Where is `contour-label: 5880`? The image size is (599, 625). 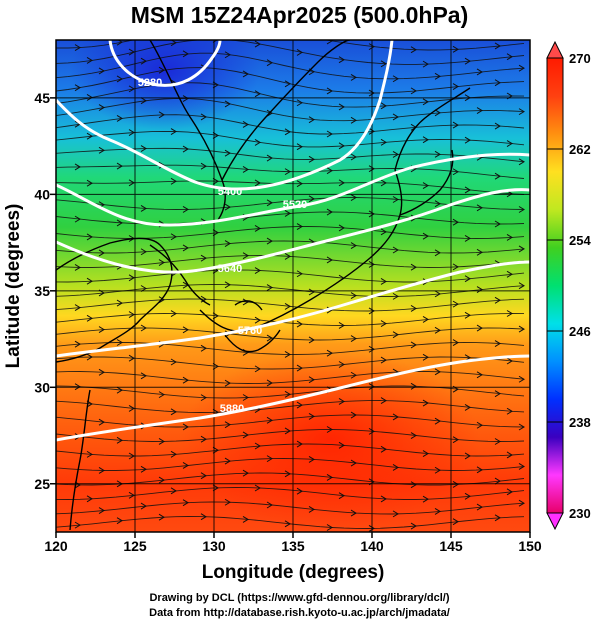 contour-label: 5880 is located at coordinates (232, 409).